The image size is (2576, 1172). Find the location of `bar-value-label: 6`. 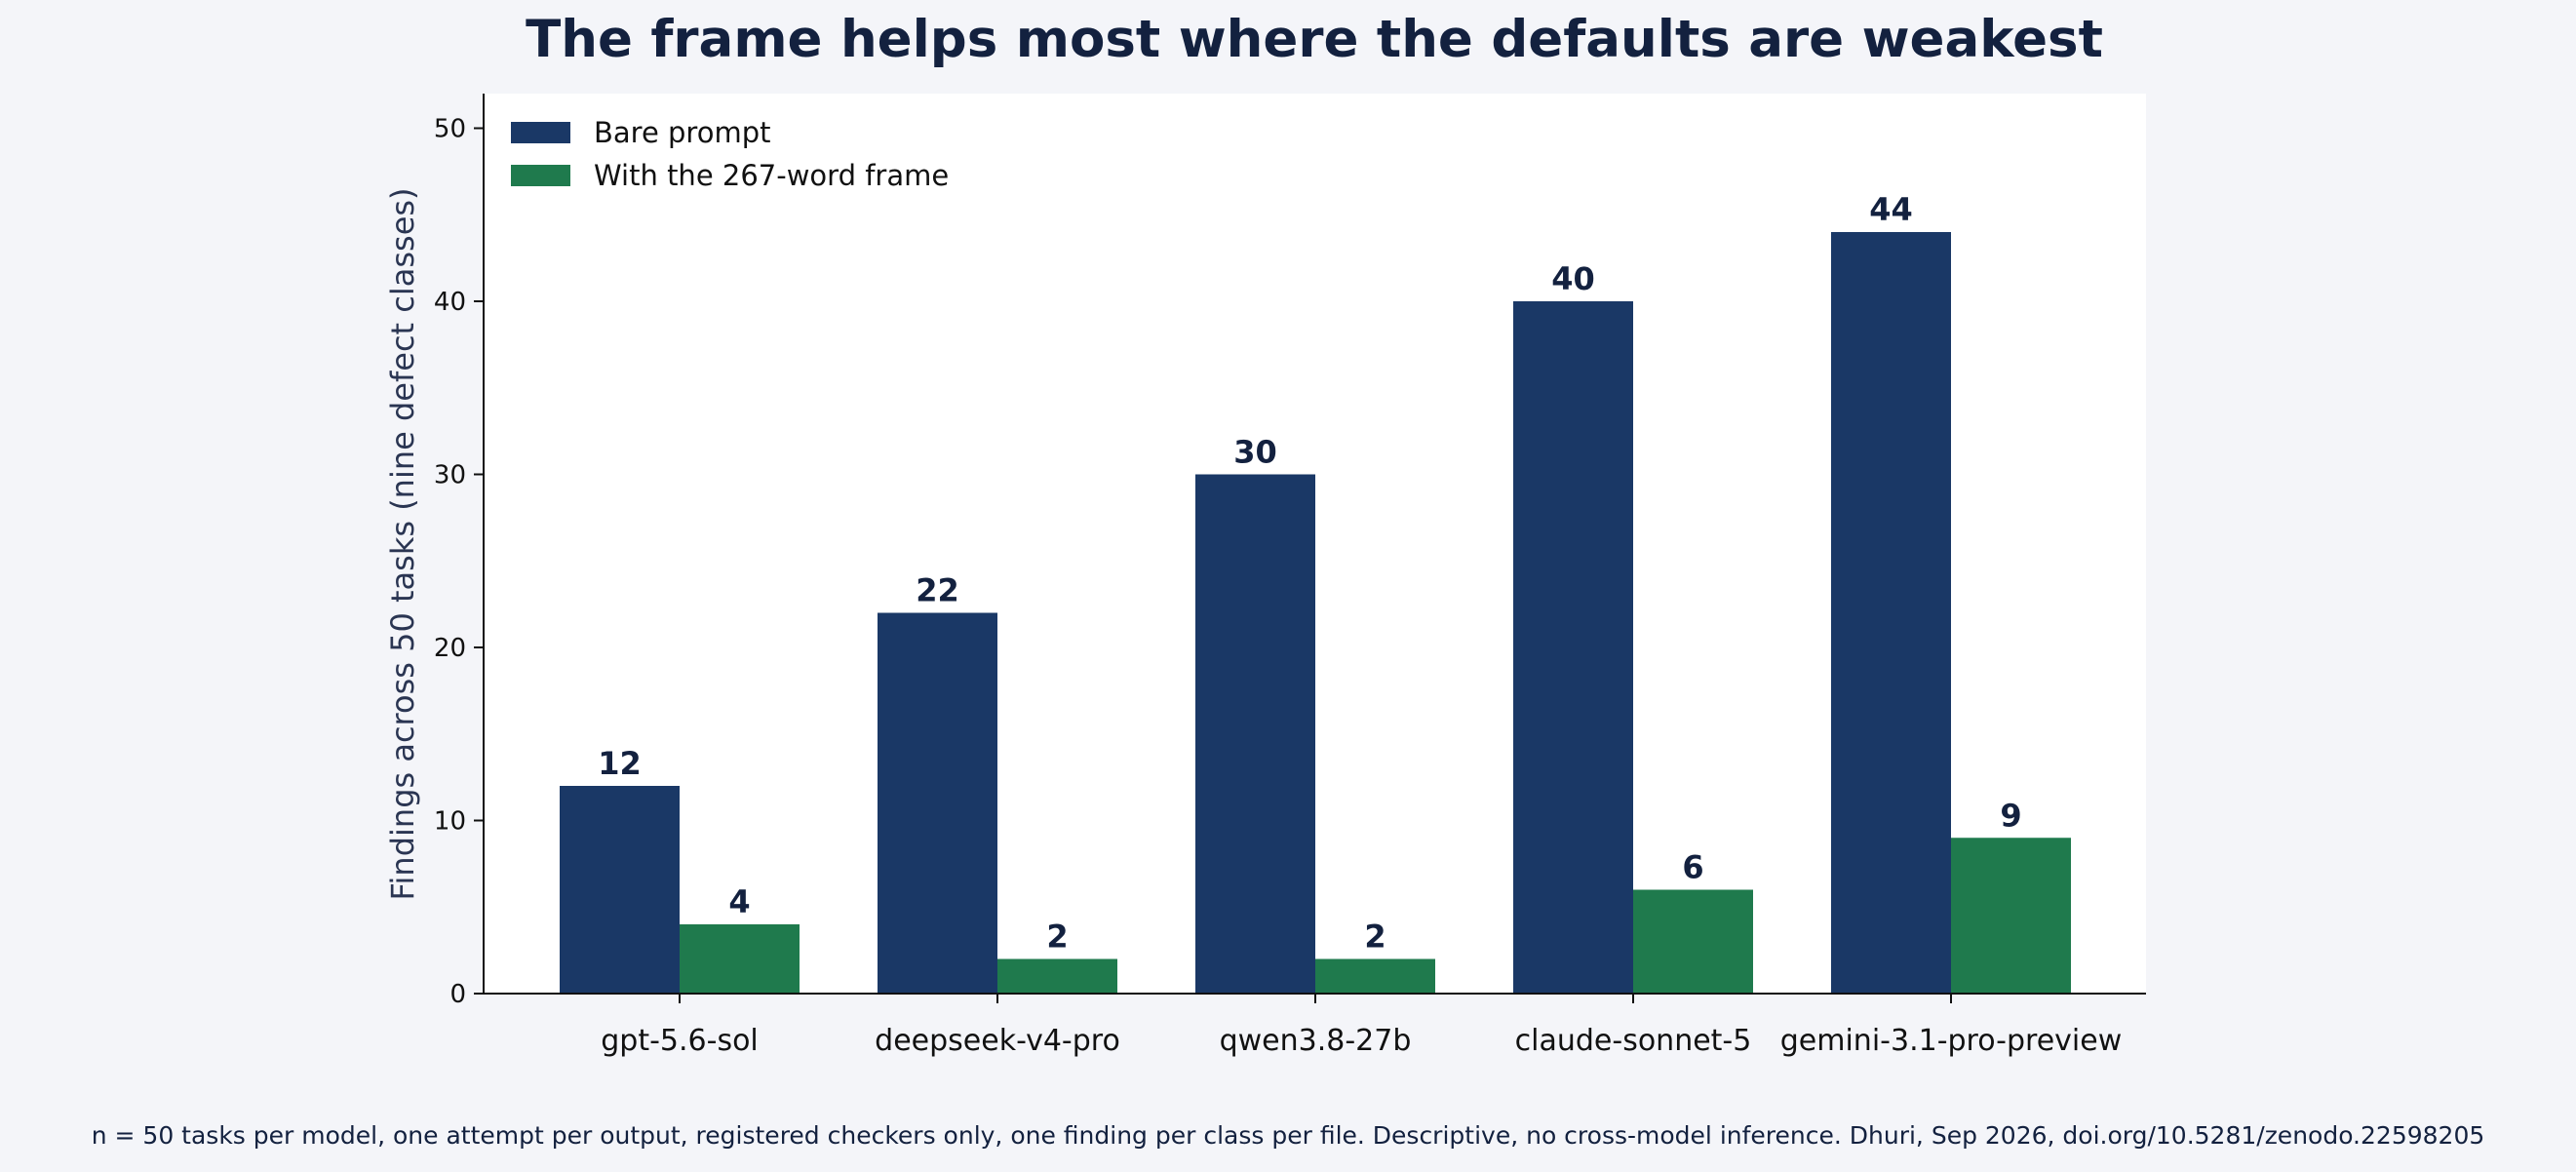

bar-value-label: 6 is located at coordinates (1692, 867).